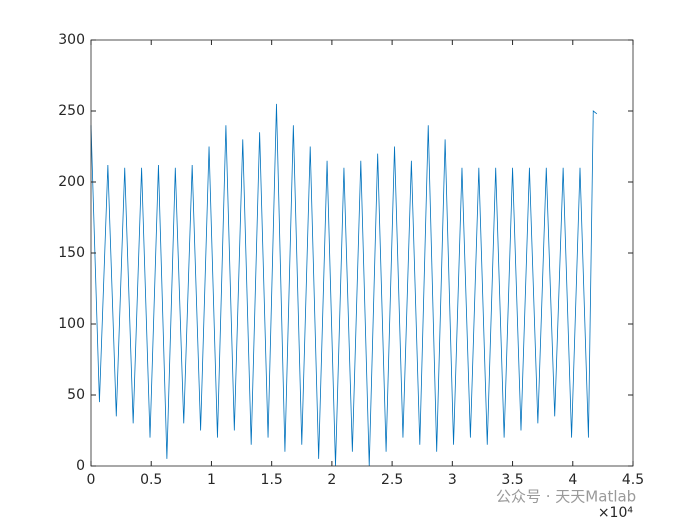 Image resolution: width=700 pixels, height=525 pixels. I want to click on y-tick-label: 100, so click(71, 324).